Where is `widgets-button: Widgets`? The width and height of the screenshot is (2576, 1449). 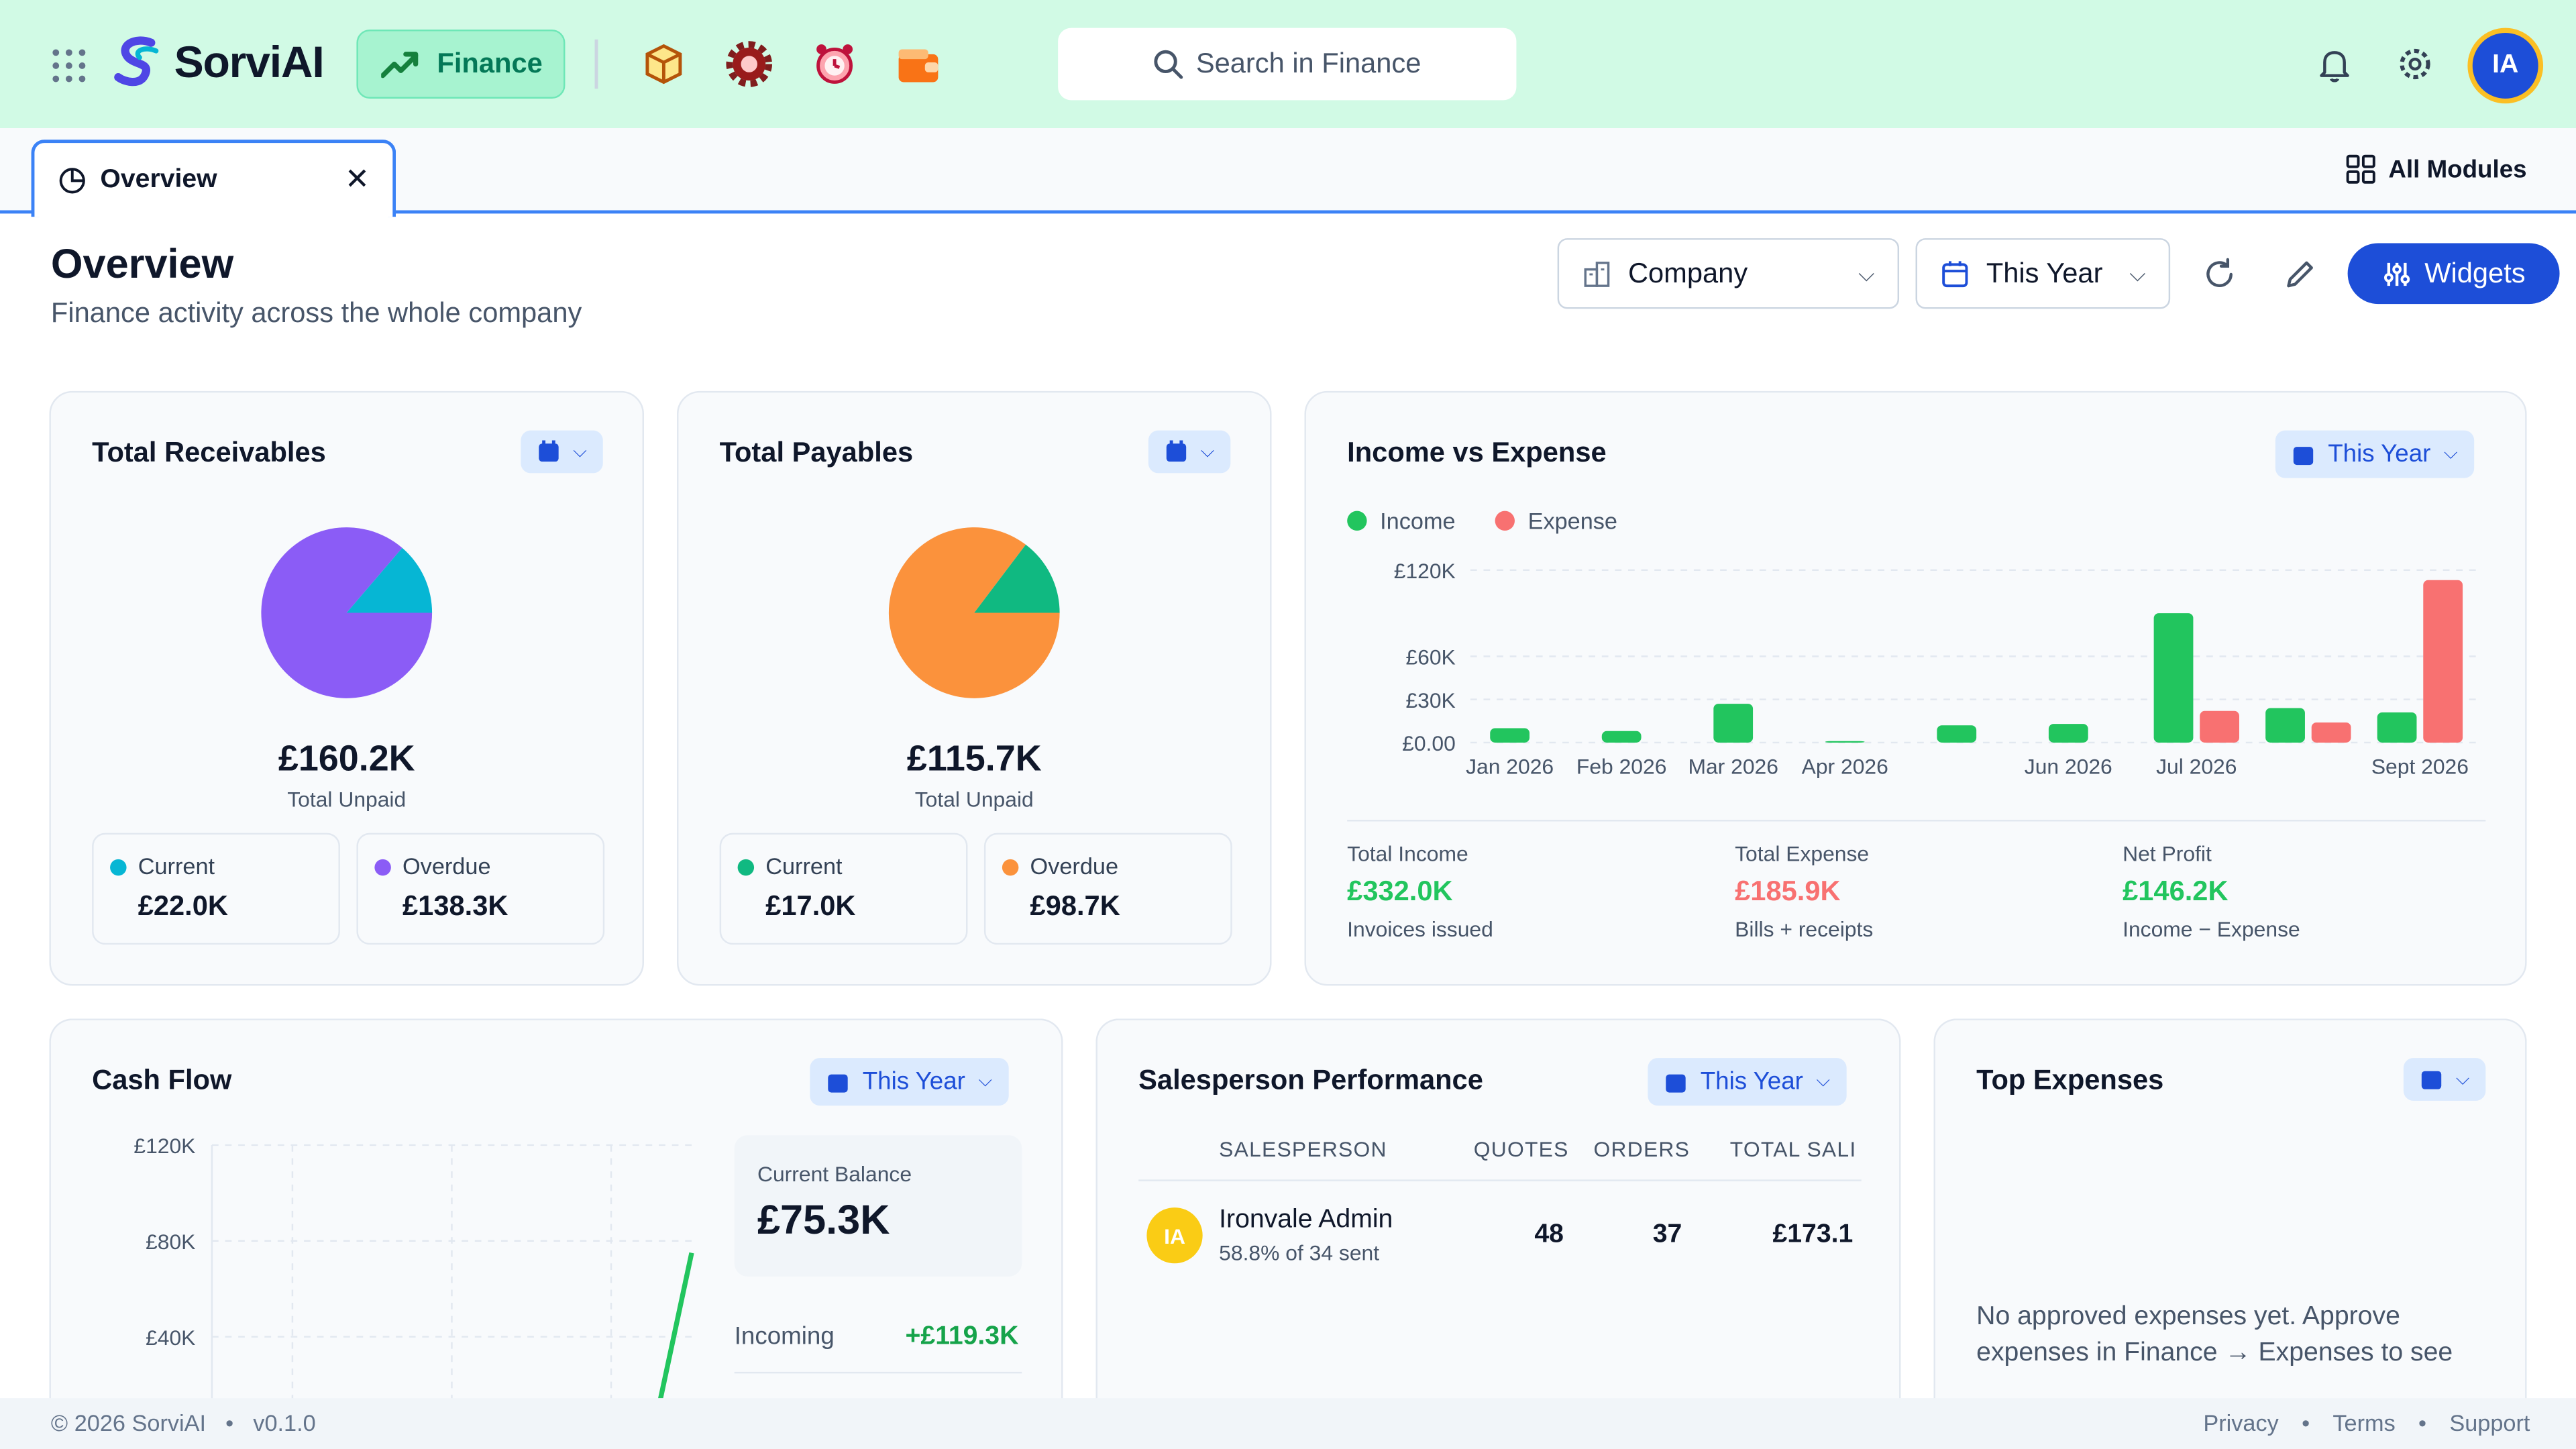
widgets-button: Widgets is located at coordinates (2453, 274).